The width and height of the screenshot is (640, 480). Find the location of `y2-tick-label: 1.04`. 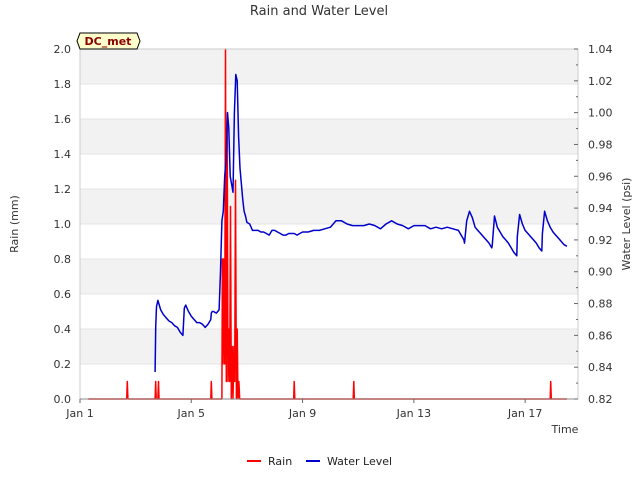

y2-tick-label: 1.04 is located at coordinates (600, 49).